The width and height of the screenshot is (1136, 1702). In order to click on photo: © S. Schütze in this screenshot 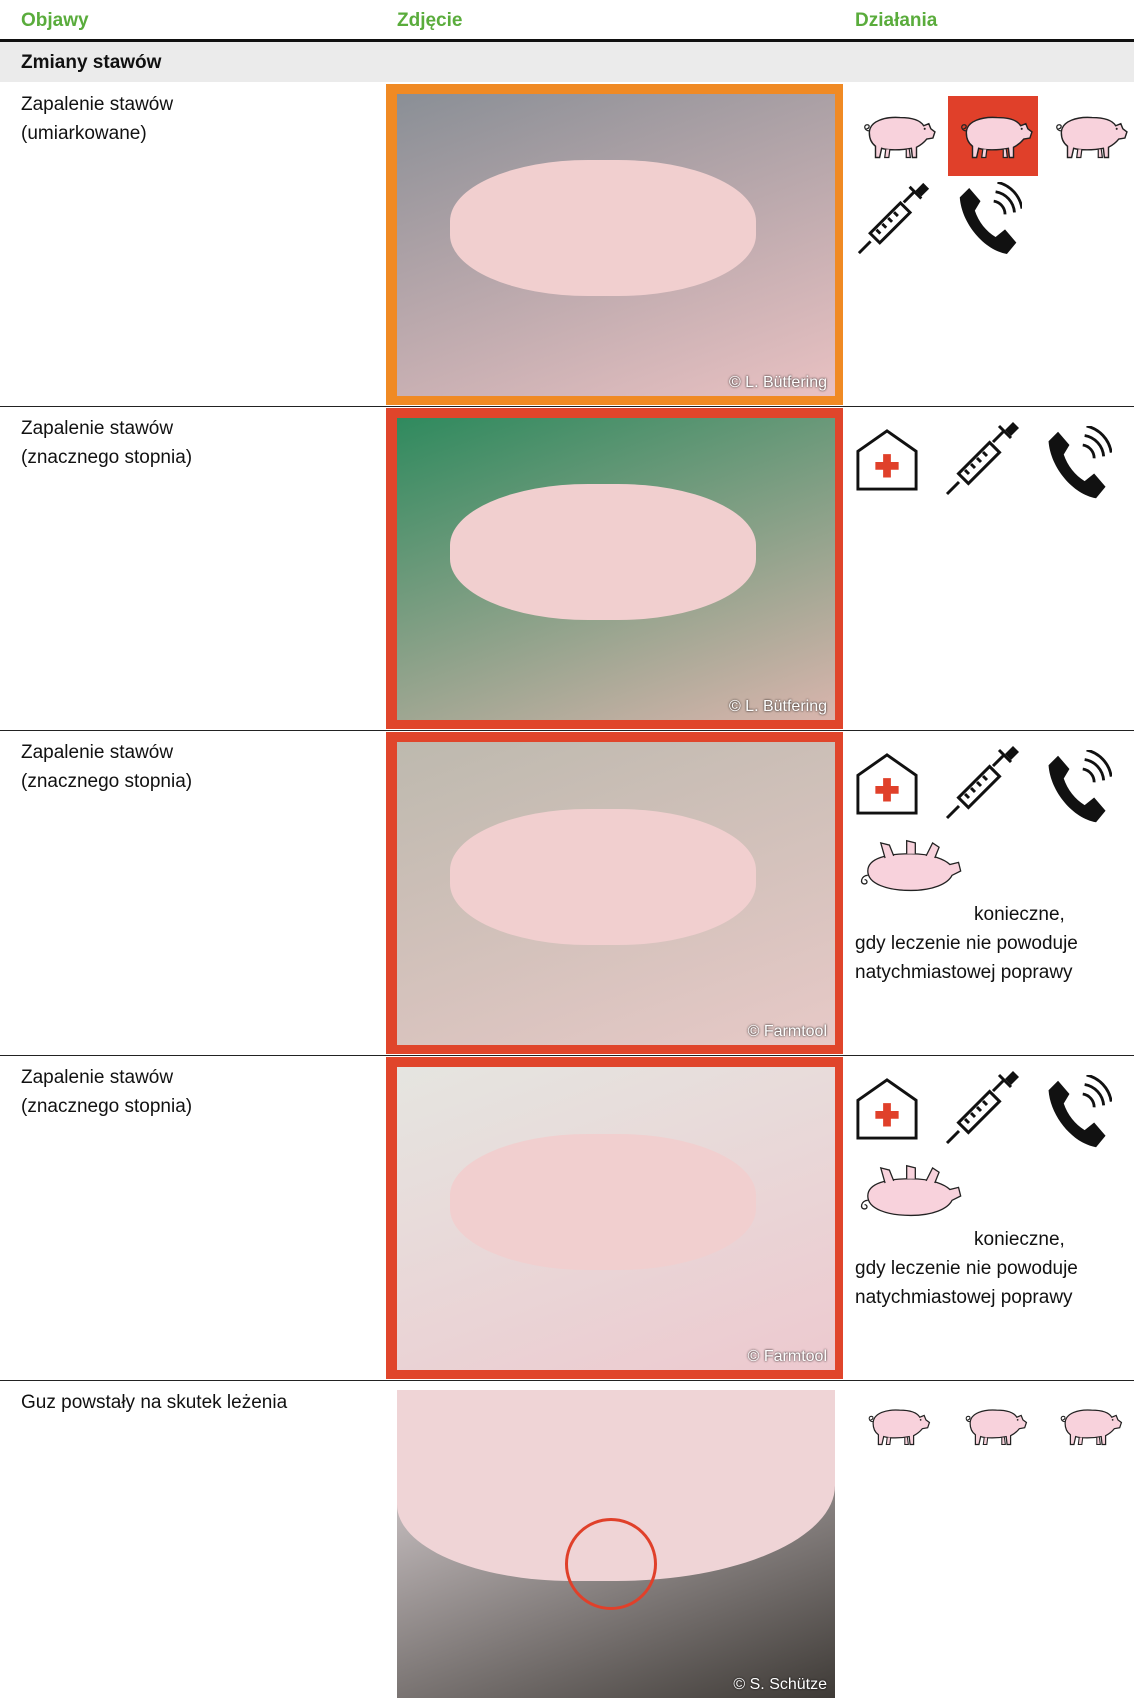, I will do `click(616, 1544)`.